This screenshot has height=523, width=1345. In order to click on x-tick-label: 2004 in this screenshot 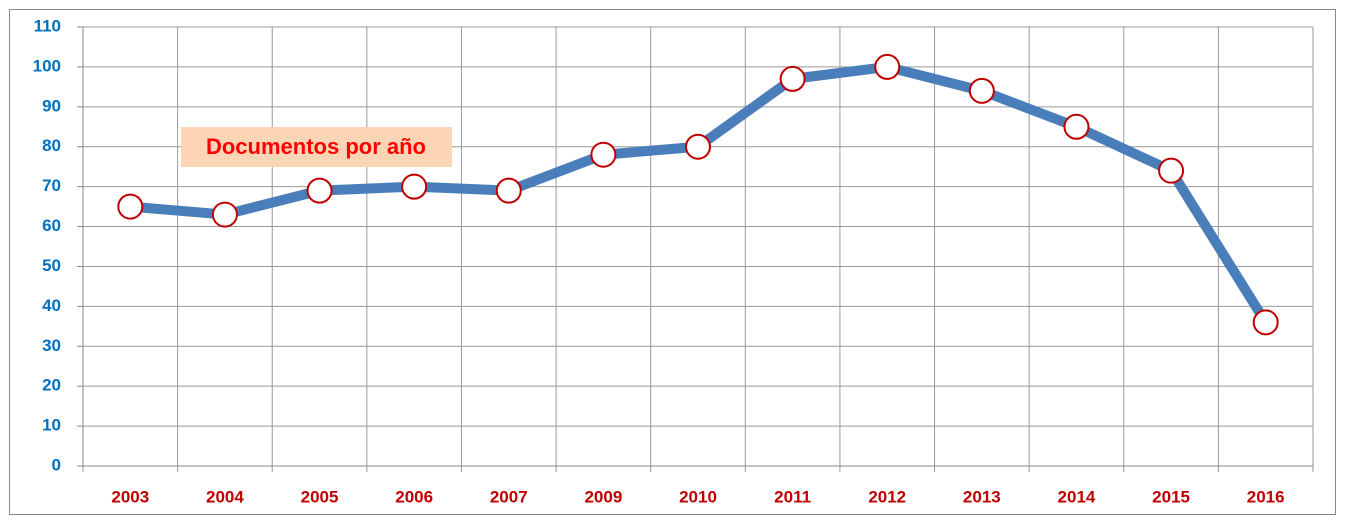, I will do `click(225, 496)`.